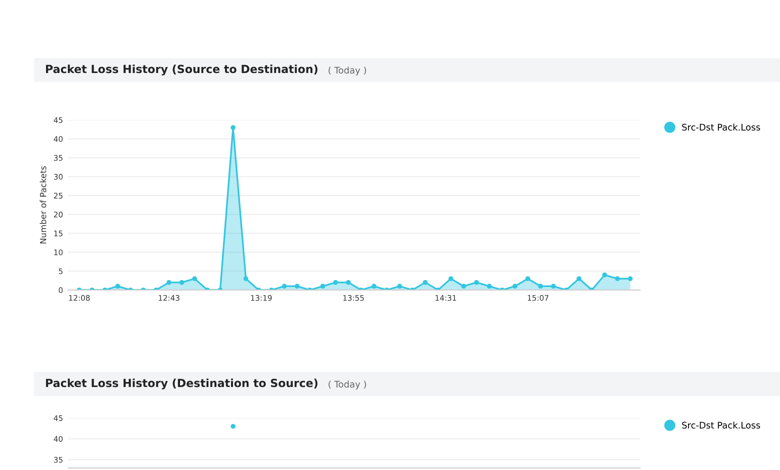  What do you see at coordinates (43, 205) in the screenshot?
I see `y-axis-title: Number of Packets` at bounding box center [43, 205].